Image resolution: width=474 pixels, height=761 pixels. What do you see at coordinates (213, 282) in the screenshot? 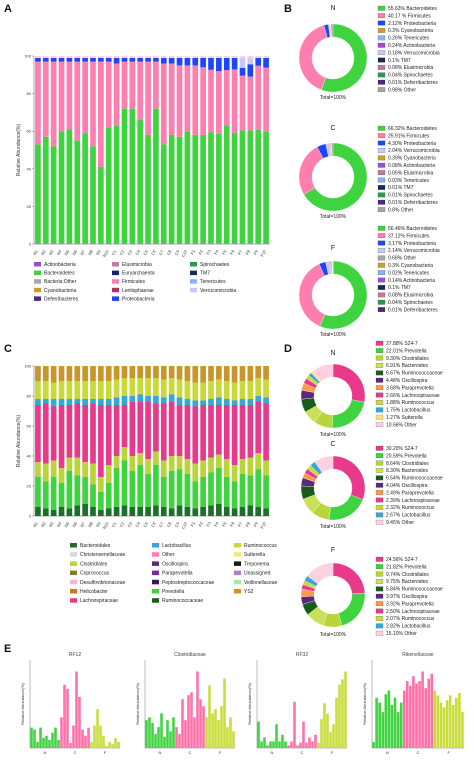
I see `legend-label: Tenericutes` at bounding box center [213, 282].